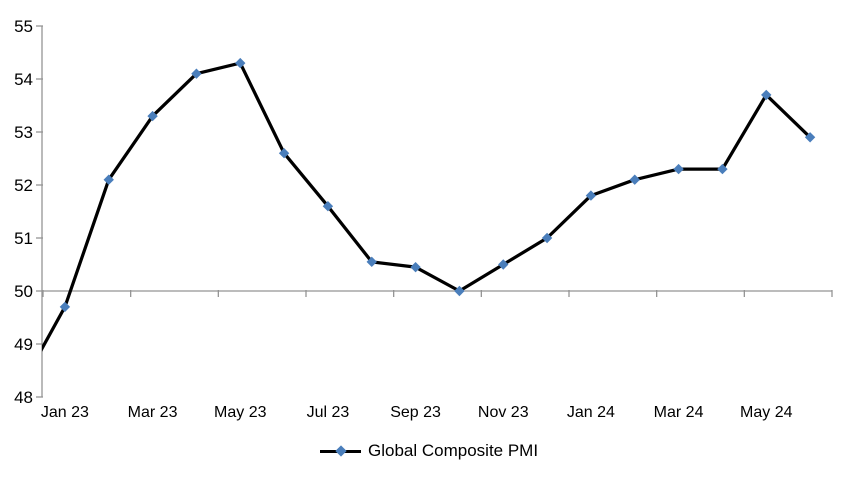 This screenshot has width=852, height=481. Describe the element at coordinates (23, 26) in the screenshot. I see `y-axis-tick-label: 55` at that location.